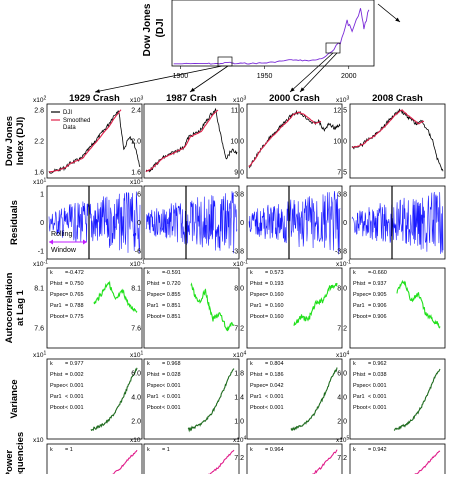 The height and width of the screenshot is (479, 474). Describe the element at coordinates (191, 98) in the screenshot. I see `panel-title: 1987 Crash` at that location.